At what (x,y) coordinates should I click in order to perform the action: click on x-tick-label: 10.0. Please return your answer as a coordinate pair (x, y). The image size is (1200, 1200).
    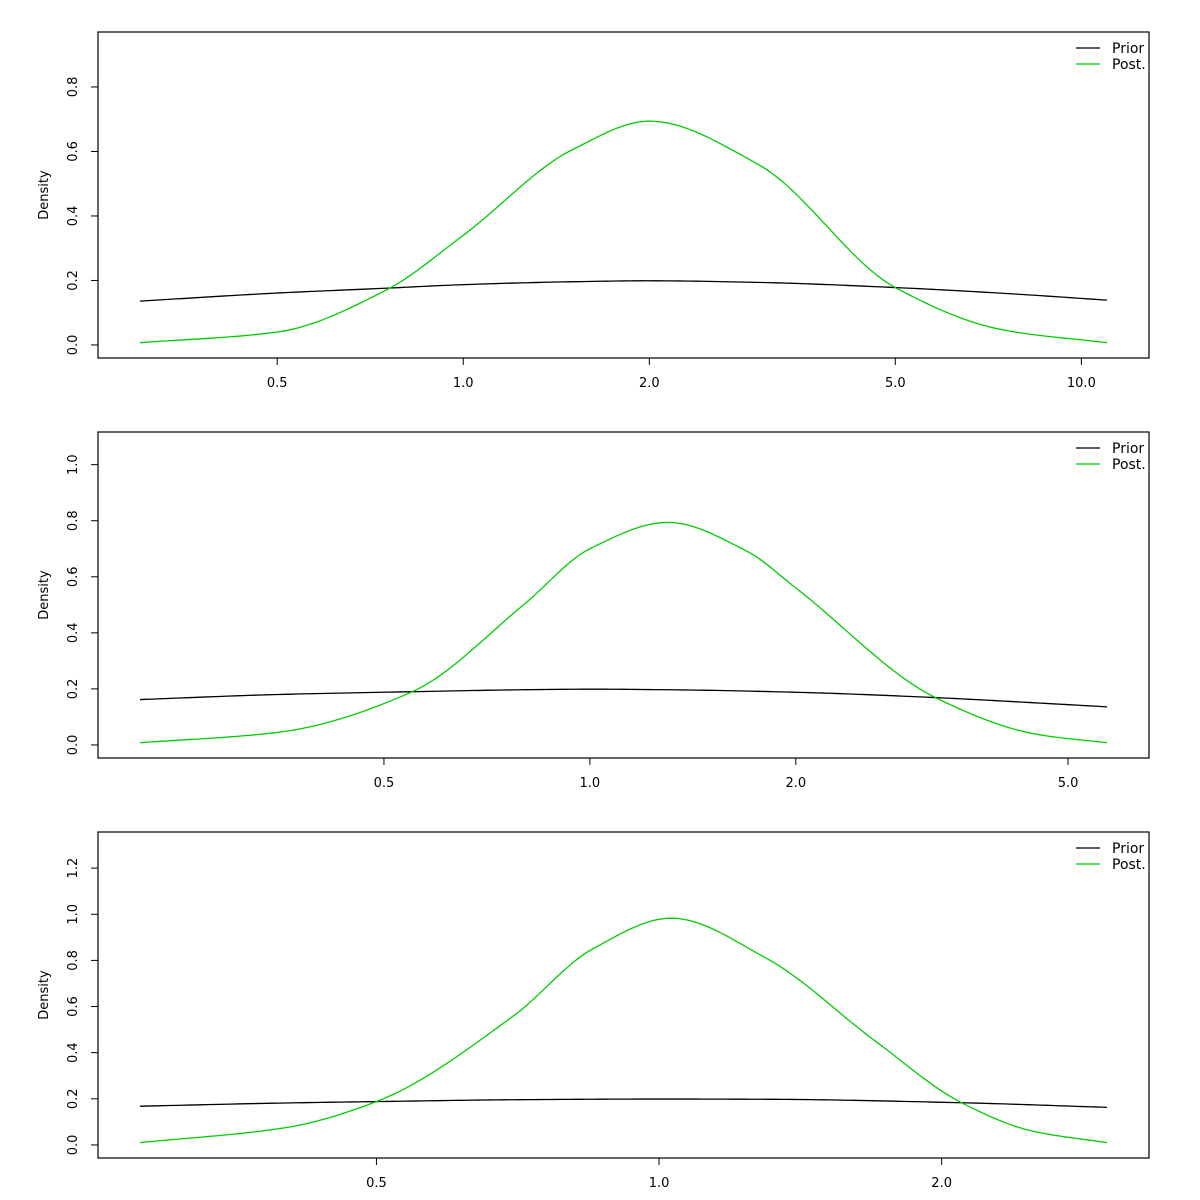
    Looking at the image, I should click on (1081, 383).